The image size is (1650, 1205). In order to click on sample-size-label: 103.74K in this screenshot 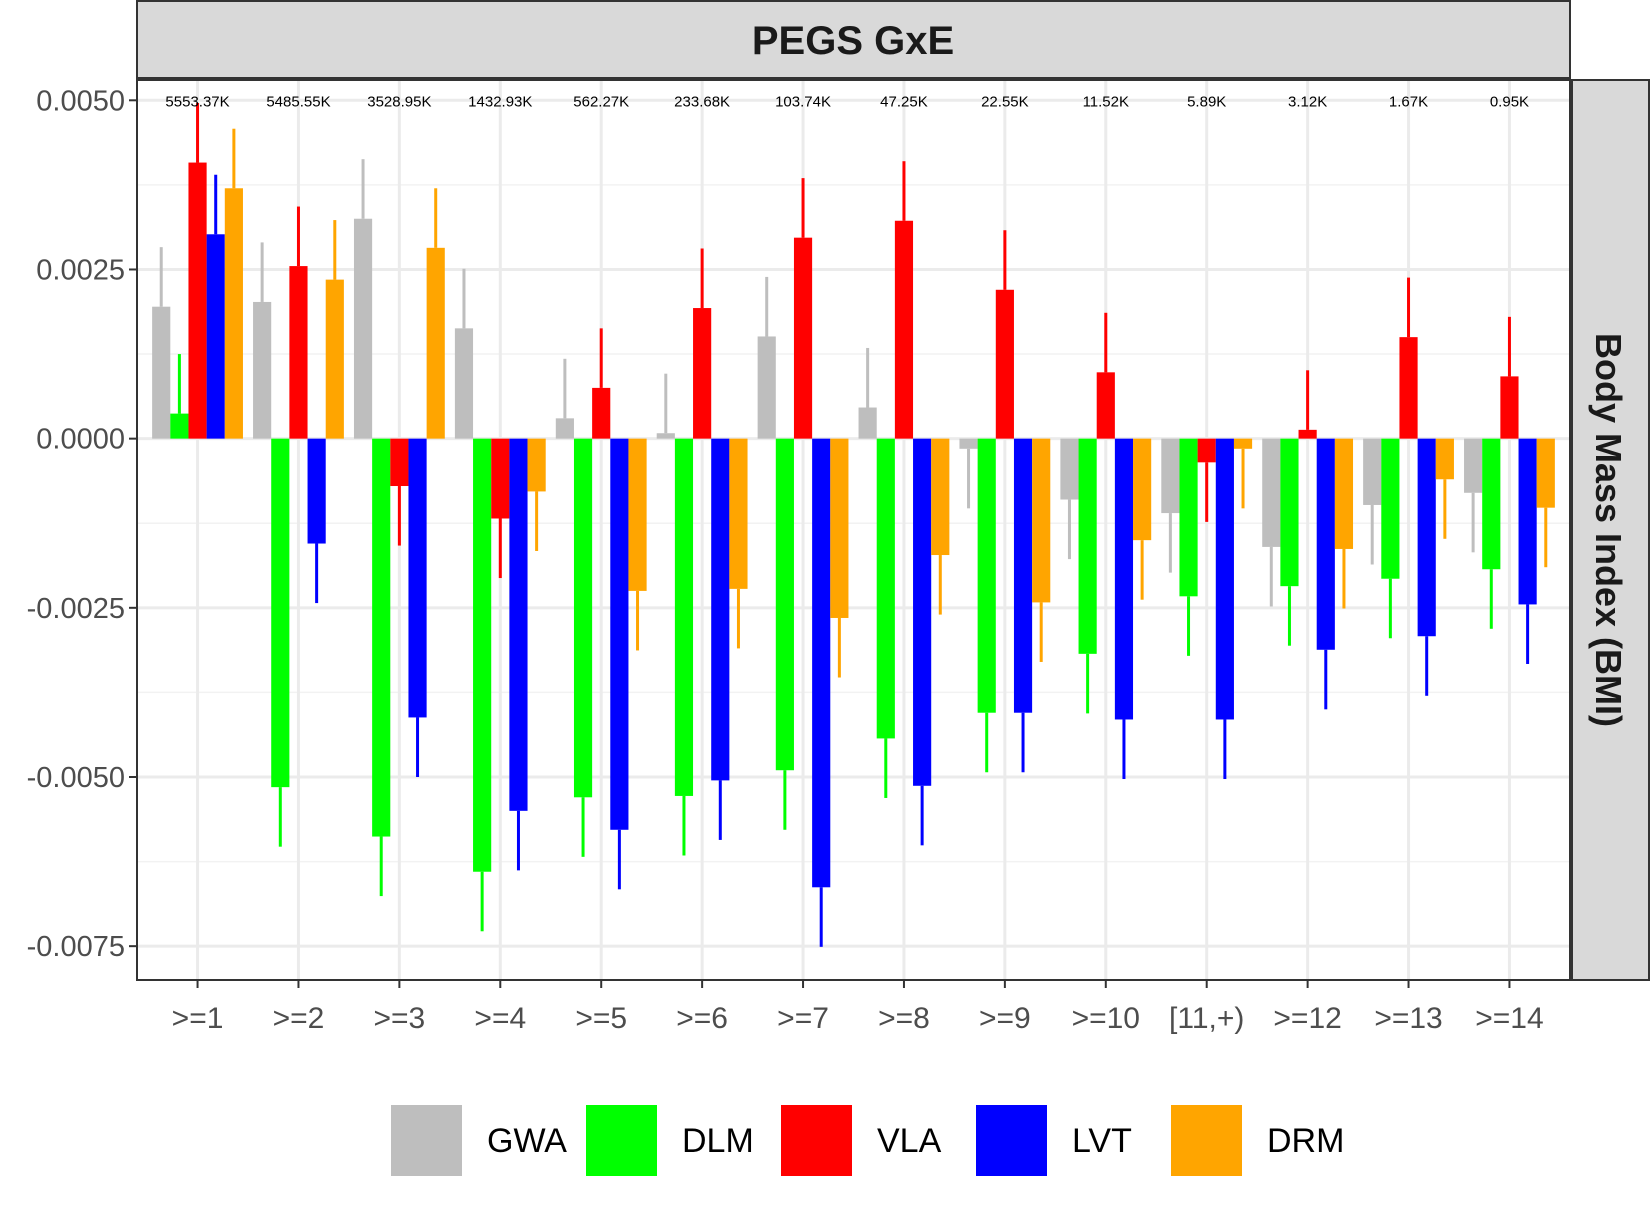, I will do `click(803, 101)`.